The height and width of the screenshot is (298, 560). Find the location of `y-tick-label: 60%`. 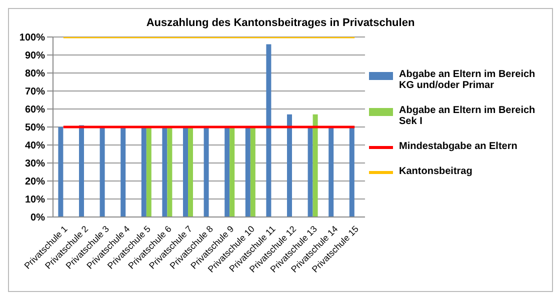

y-tick-label: 60% is located at coordinates (35, 110).